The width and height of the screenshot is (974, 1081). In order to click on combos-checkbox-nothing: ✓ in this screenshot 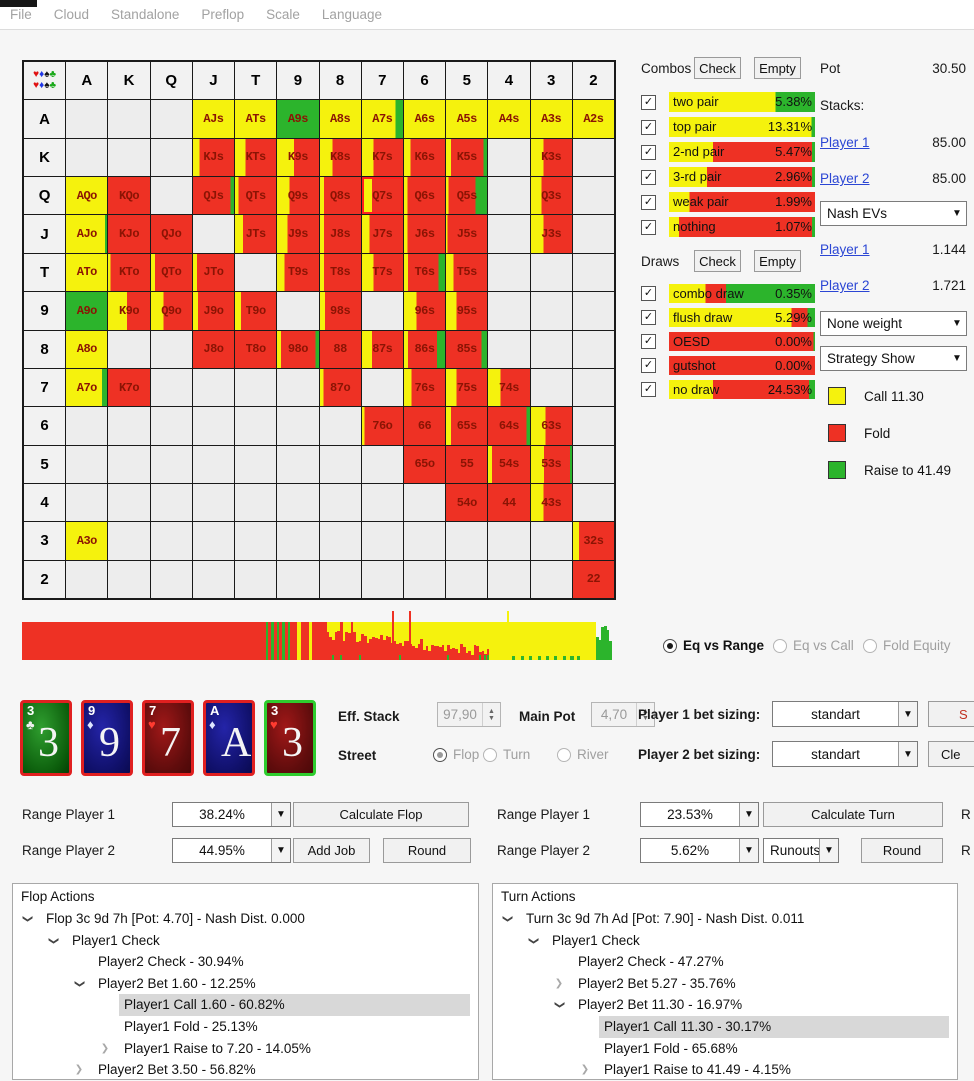, I will do `click(648, 227)`.